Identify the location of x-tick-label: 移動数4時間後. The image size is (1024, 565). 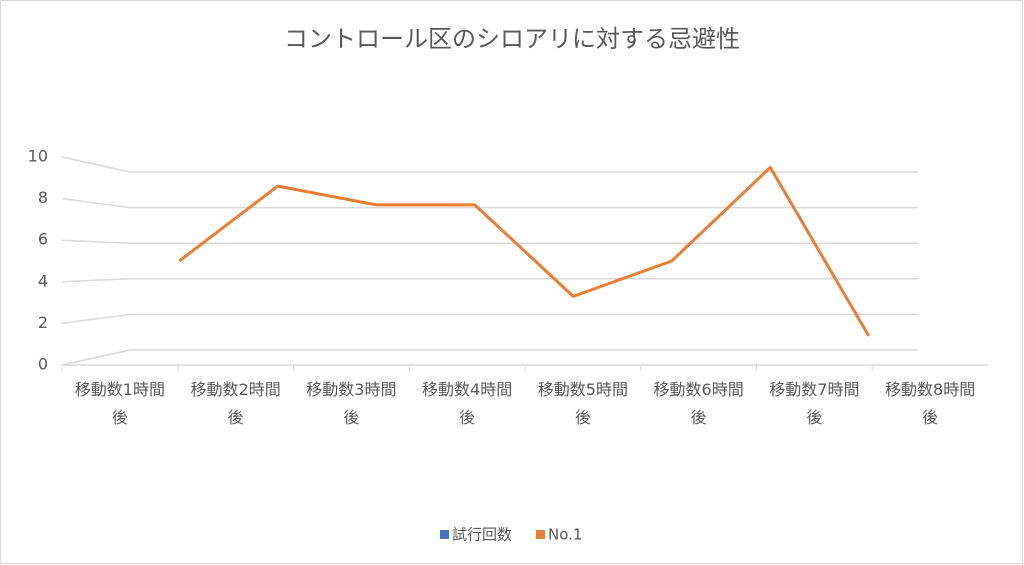
(467, 403).